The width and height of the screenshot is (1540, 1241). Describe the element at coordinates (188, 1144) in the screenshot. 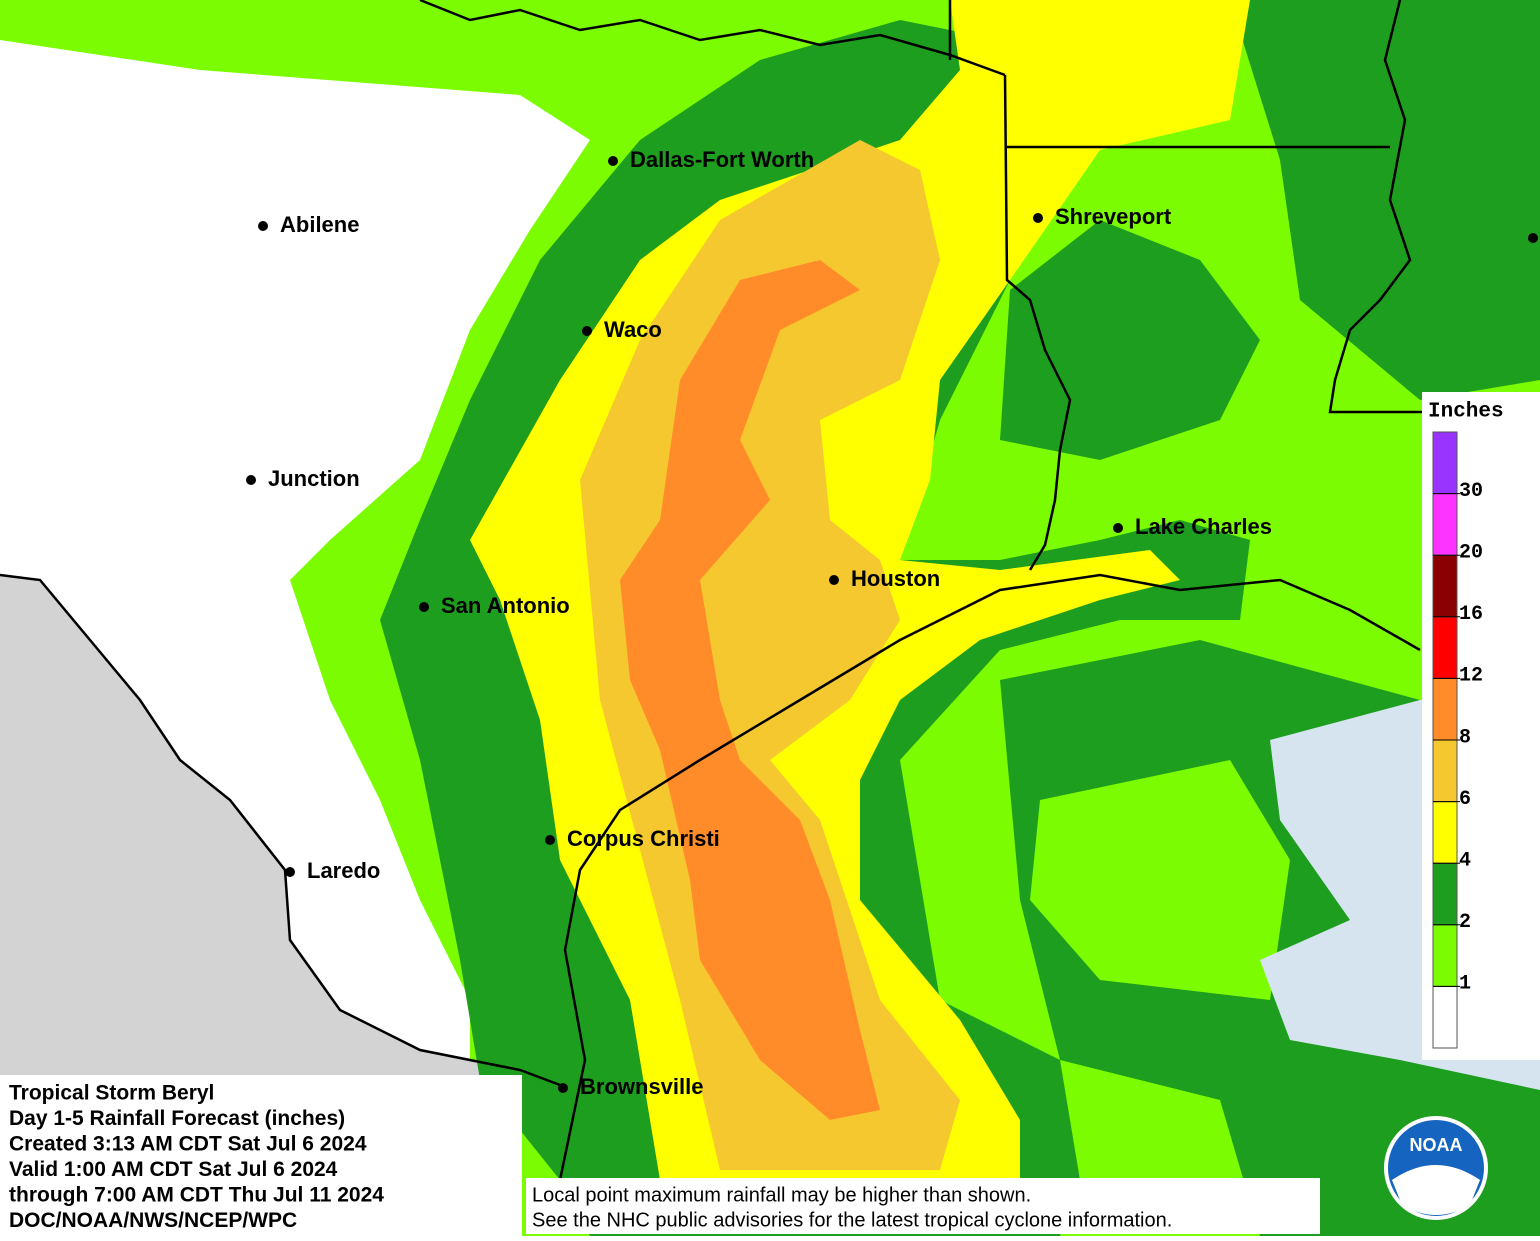

I see `info-line: Created 3:13 AM CDT Sat Jul 6 2024` at that location.